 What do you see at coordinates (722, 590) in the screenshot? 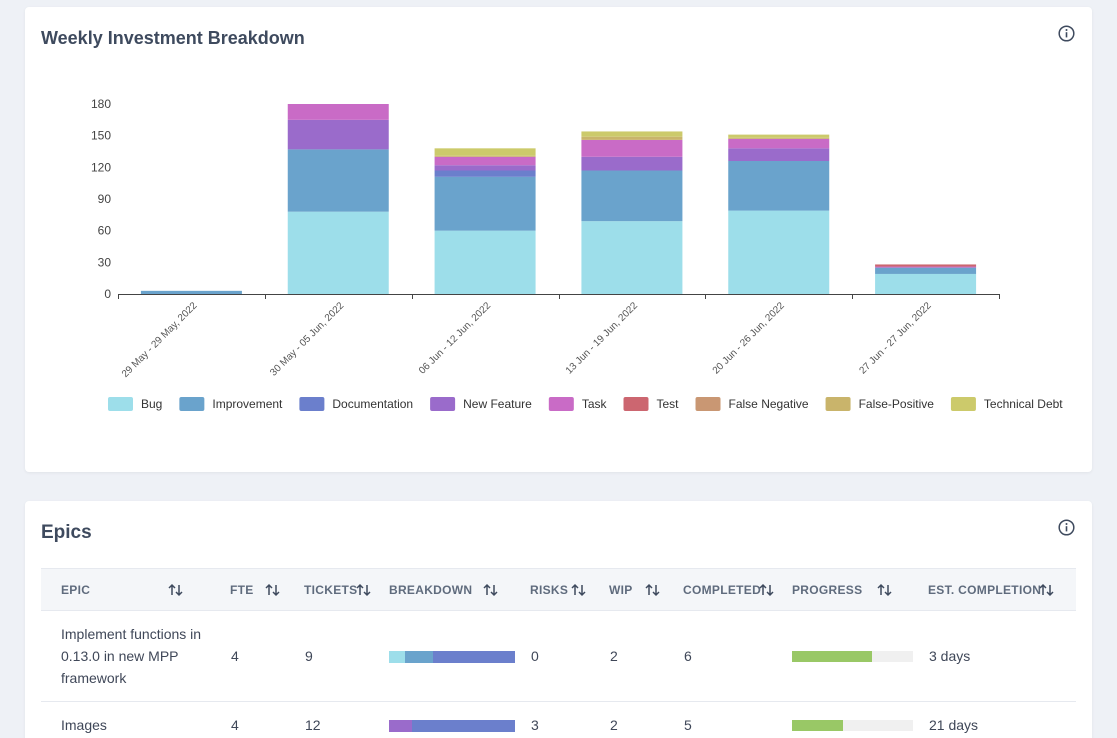
I see `column-header-completed: COMPLETED` at bounding box center [722, 590].